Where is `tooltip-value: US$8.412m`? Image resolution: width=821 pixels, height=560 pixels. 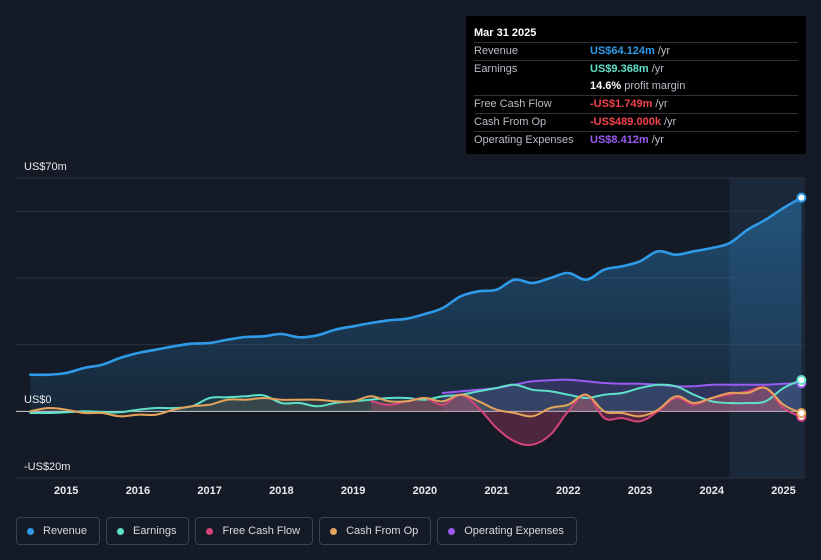 tooltip-value: US$8.412m is located at coordinates (619, 140).